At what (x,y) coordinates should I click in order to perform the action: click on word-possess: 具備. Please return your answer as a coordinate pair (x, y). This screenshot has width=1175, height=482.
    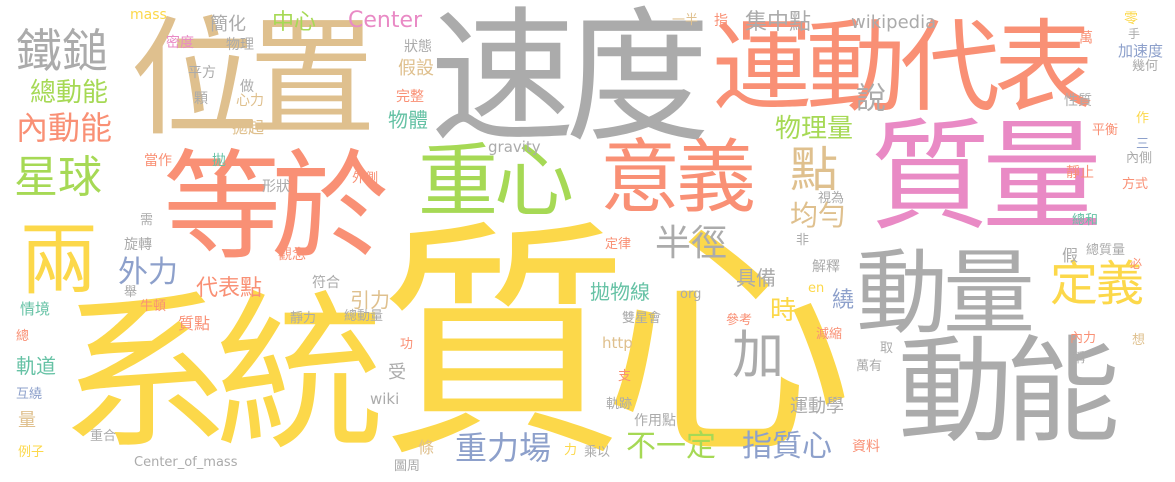
    Looking at the image, I should click on (756, 278).